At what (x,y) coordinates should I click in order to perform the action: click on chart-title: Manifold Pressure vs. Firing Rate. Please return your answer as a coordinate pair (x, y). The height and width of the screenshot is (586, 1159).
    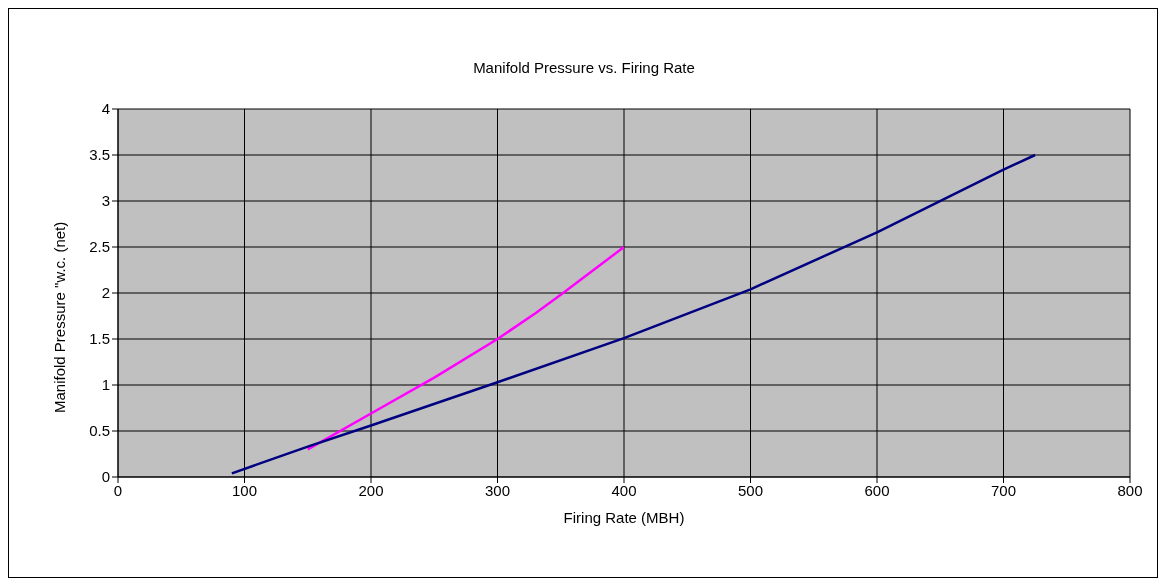
    Looking at the image, I should click on (584, 67).